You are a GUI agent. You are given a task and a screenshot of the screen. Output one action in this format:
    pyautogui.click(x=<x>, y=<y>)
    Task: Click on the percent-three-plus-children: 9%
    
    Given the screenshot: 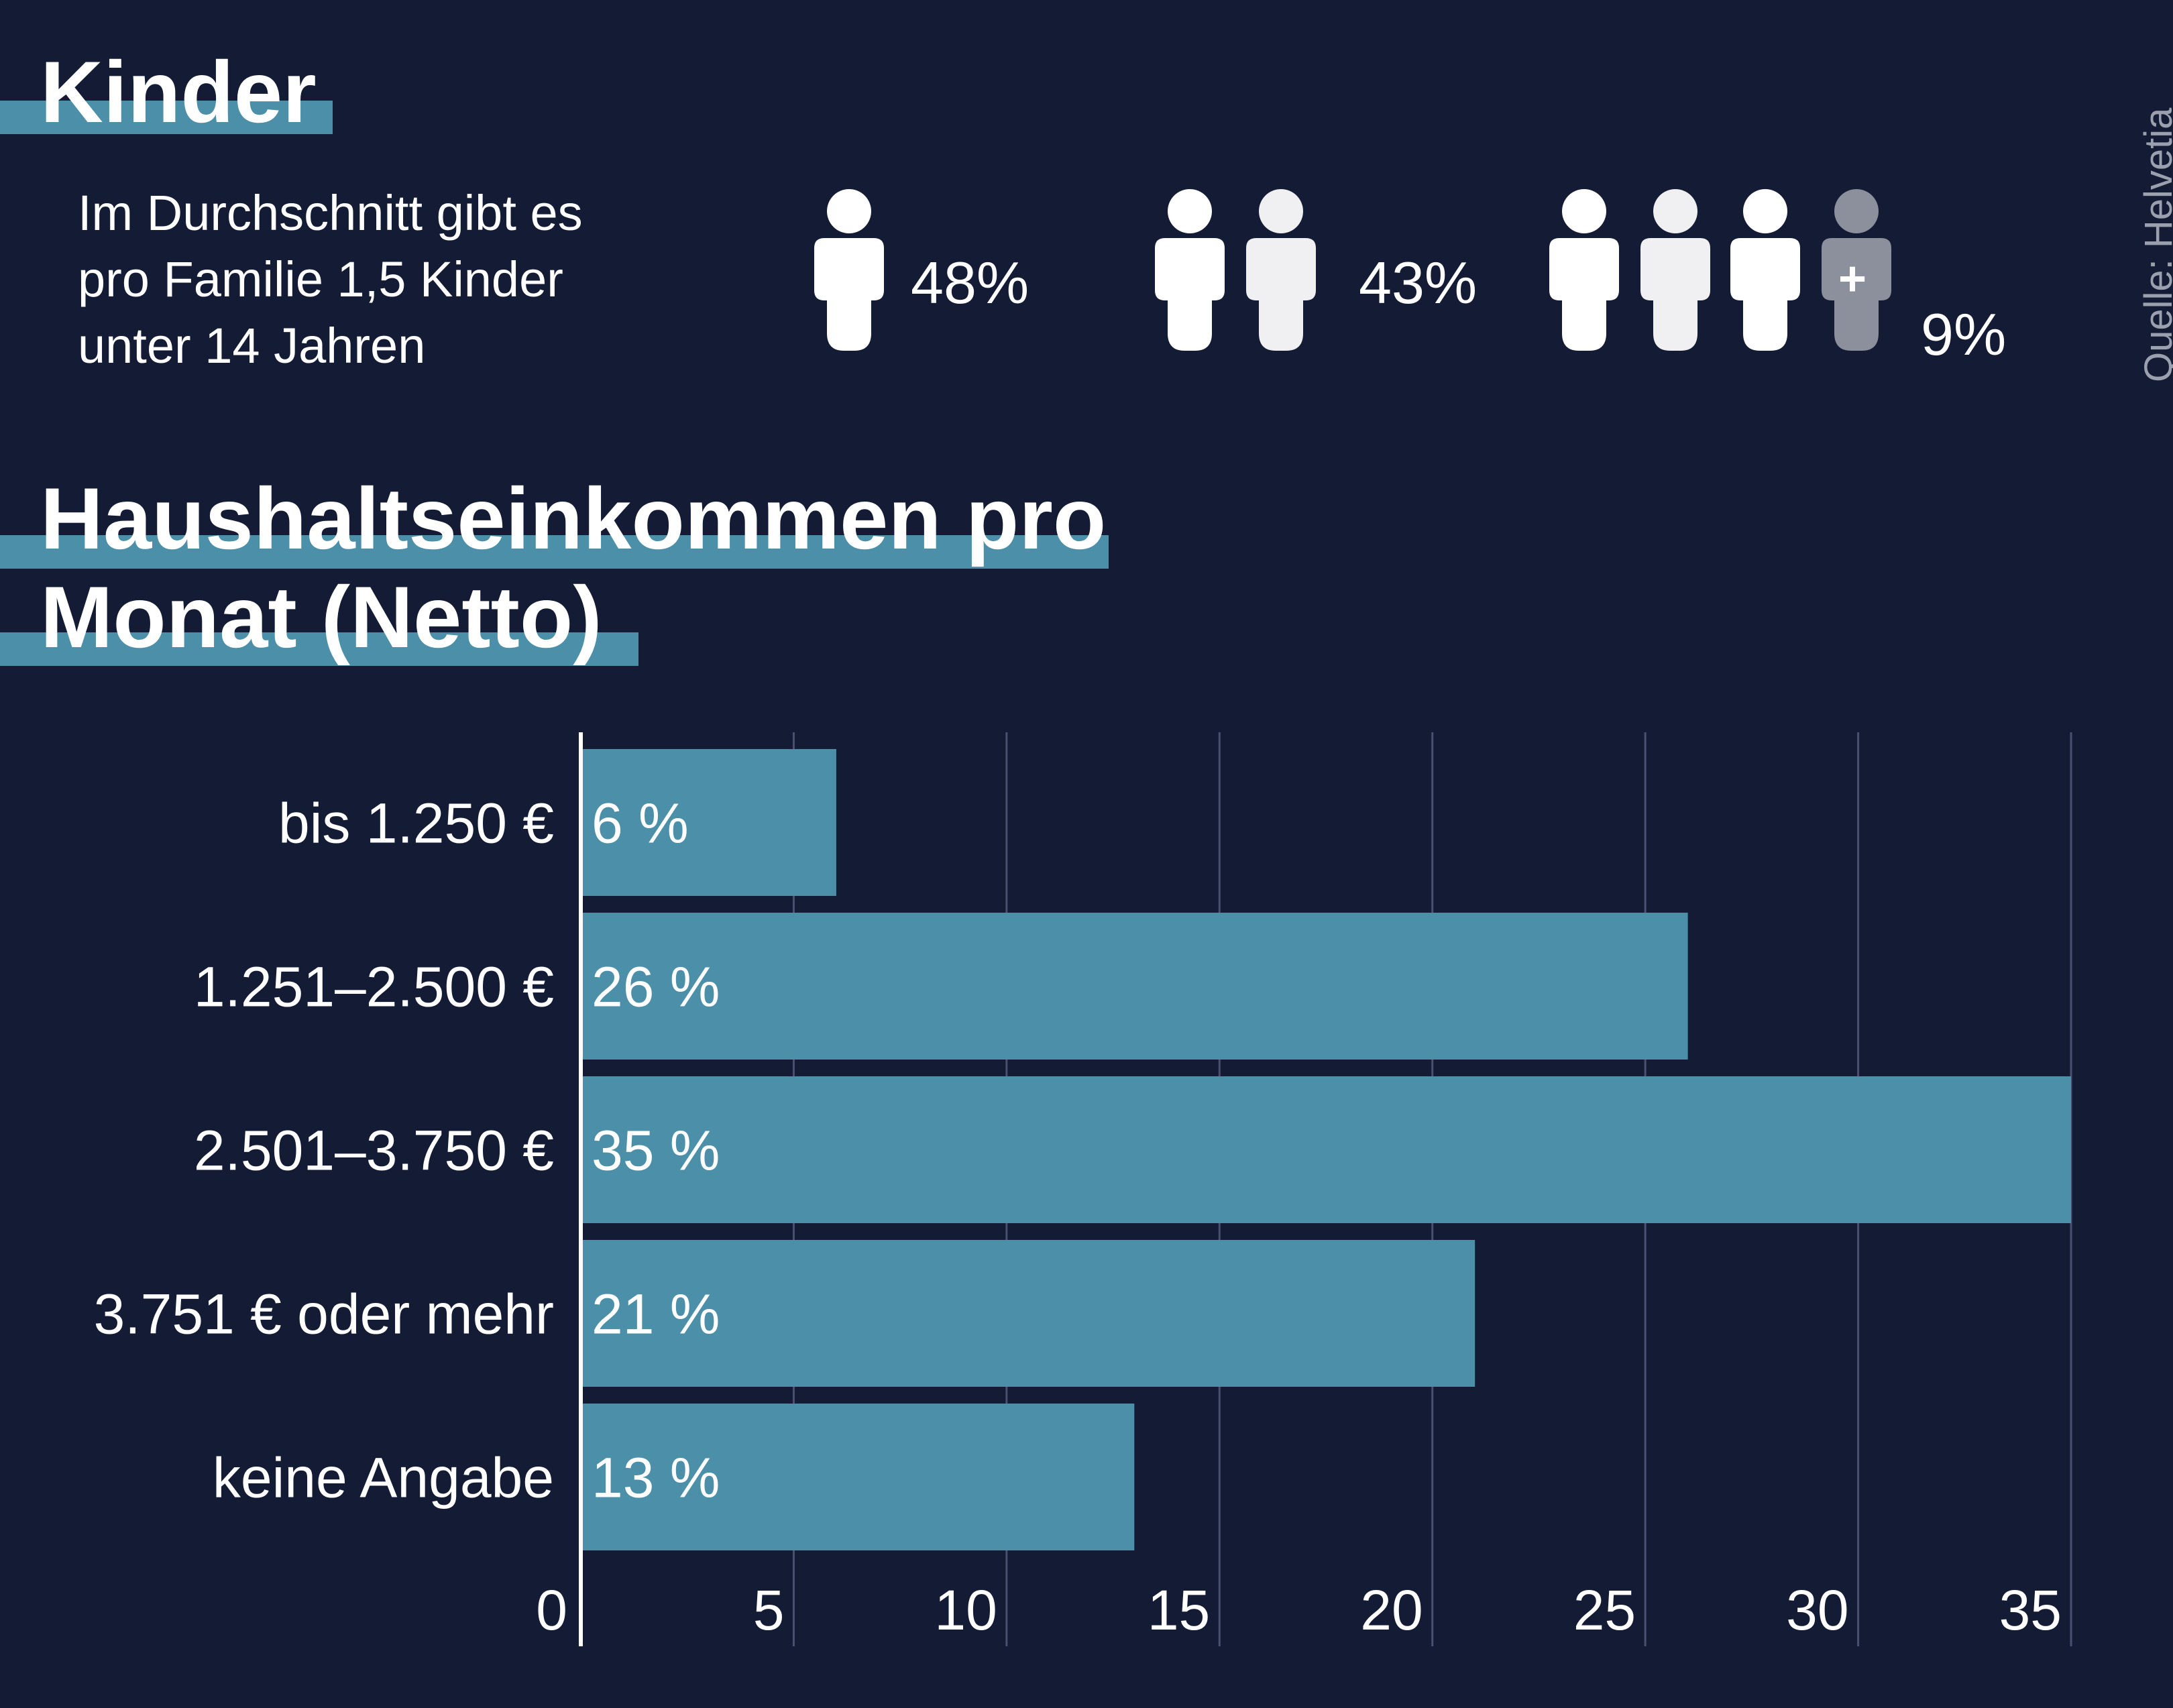 What is the action you would take?
    pyautogui.click(x=1964, y=334)
    